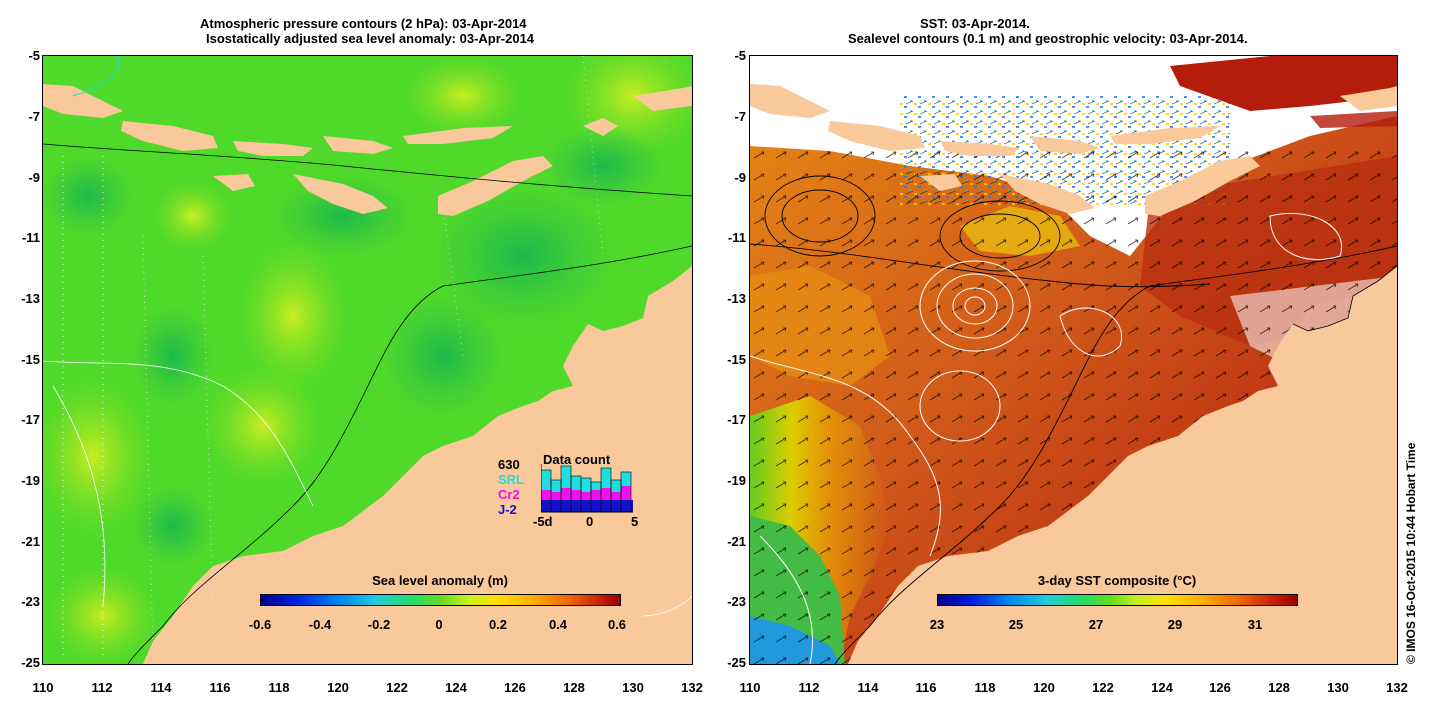 The height and width of the screenshot is (710, 1440). What do you see at coordinates (102, 687) in the screenshot?
I see `left-x-tick: 112` at bounding box center [102, 687].